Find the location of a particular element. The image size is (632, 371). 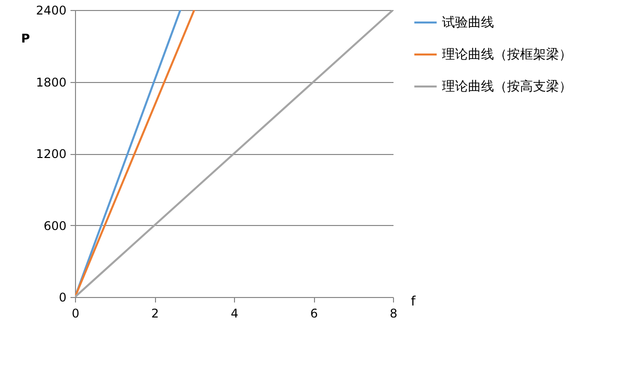

x-tick-label: 2 is located at coordinates (155, 313).